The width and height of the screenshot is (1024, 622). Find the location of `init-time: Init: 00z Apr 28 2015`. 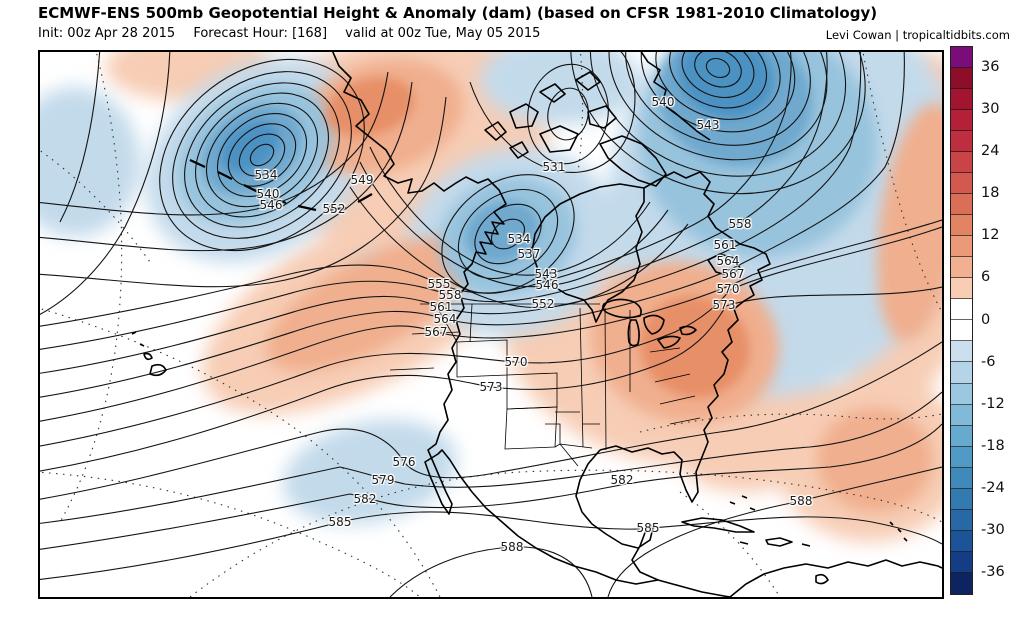

init-time: Init: 00z Apr 28 2015 is located at coordinates (107, 33).